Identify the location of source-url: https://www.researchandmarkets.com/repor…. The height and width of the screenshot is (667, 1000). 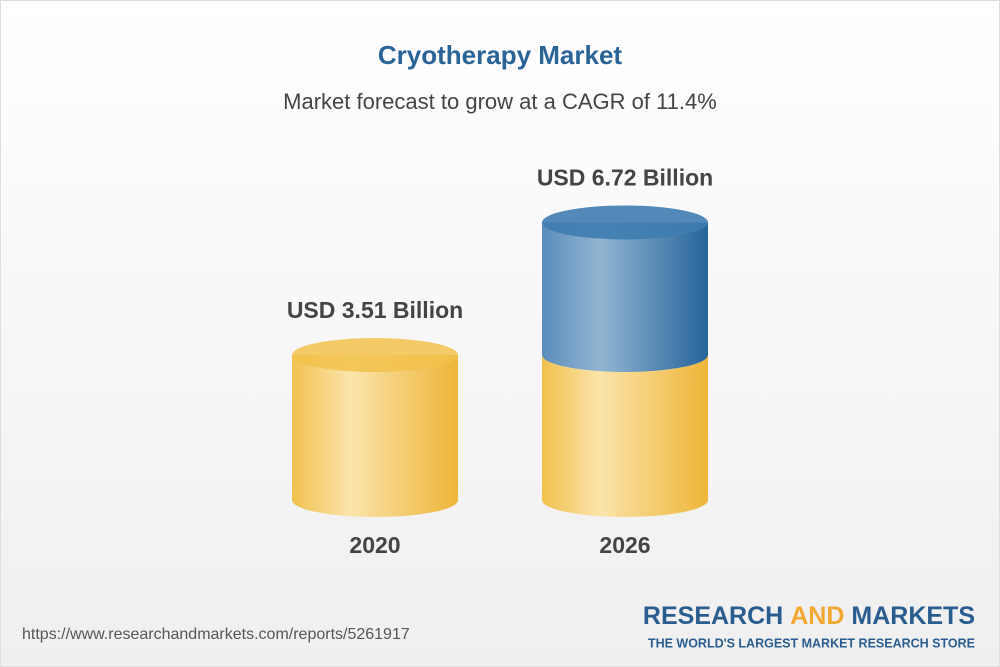
(216, 634).